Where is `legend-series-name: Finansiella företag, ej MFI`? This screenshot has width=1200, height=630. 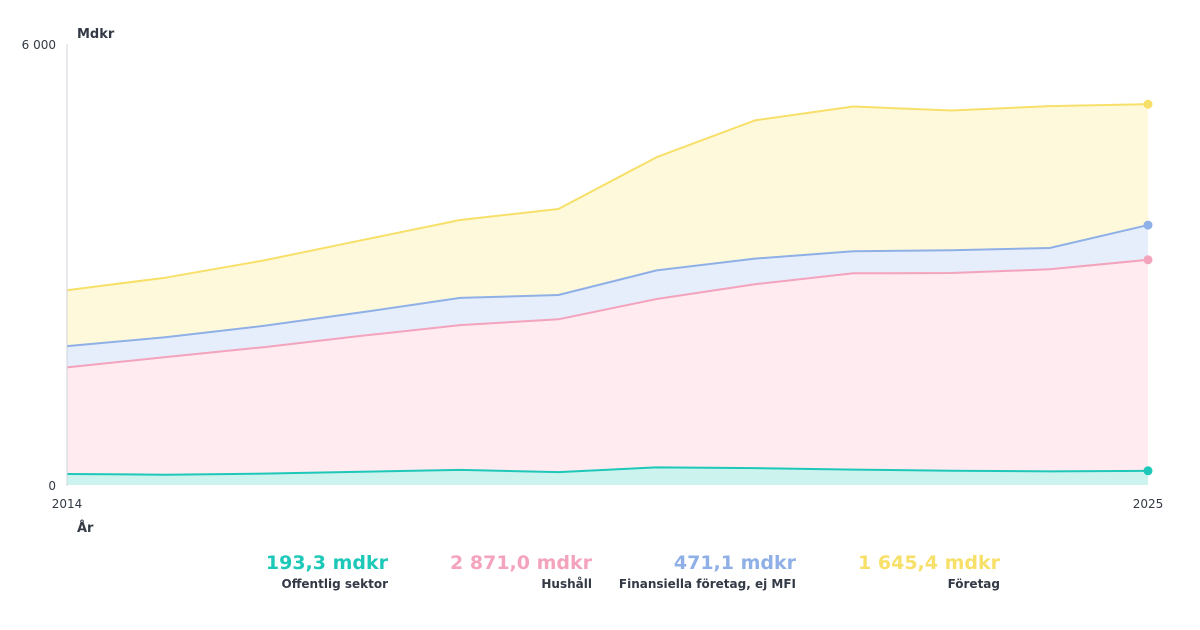
legend-series-name: Finansiella företag, ej MFI is located at coordinates (707, 584).